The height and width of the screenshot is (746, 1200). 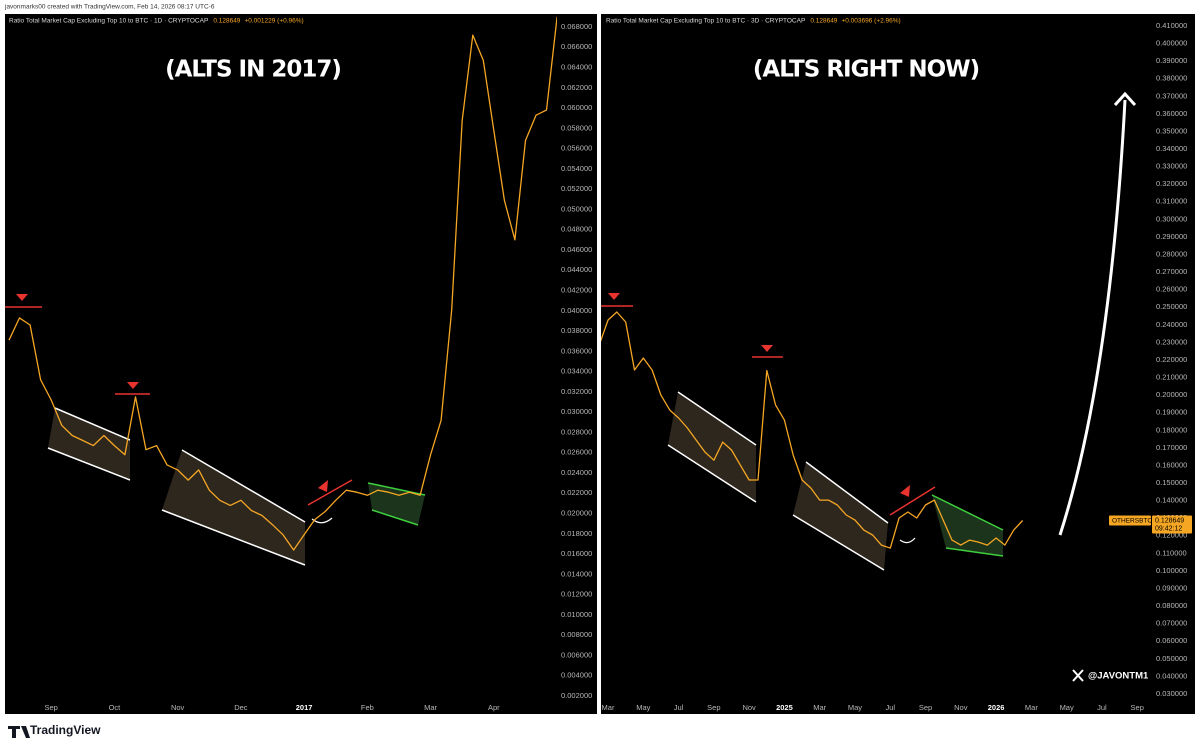 I want to click on y-tick-label: 0.090000, so click(x=1171, y=587).